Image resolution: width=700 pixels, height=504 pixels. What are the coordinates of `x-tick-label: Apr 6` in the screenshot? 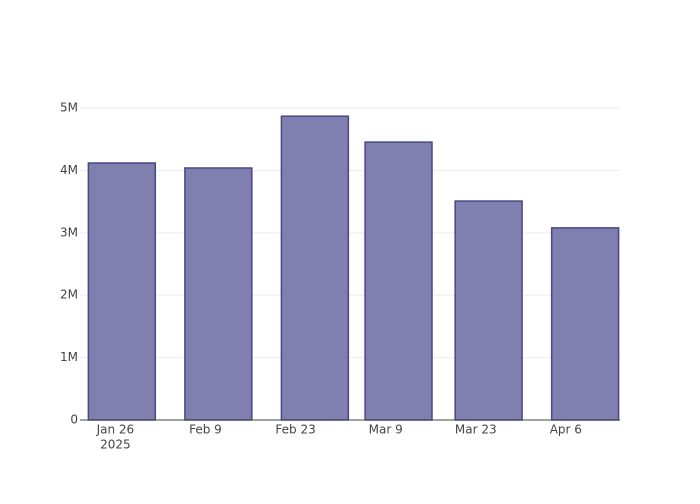 It's located at (566, 430).